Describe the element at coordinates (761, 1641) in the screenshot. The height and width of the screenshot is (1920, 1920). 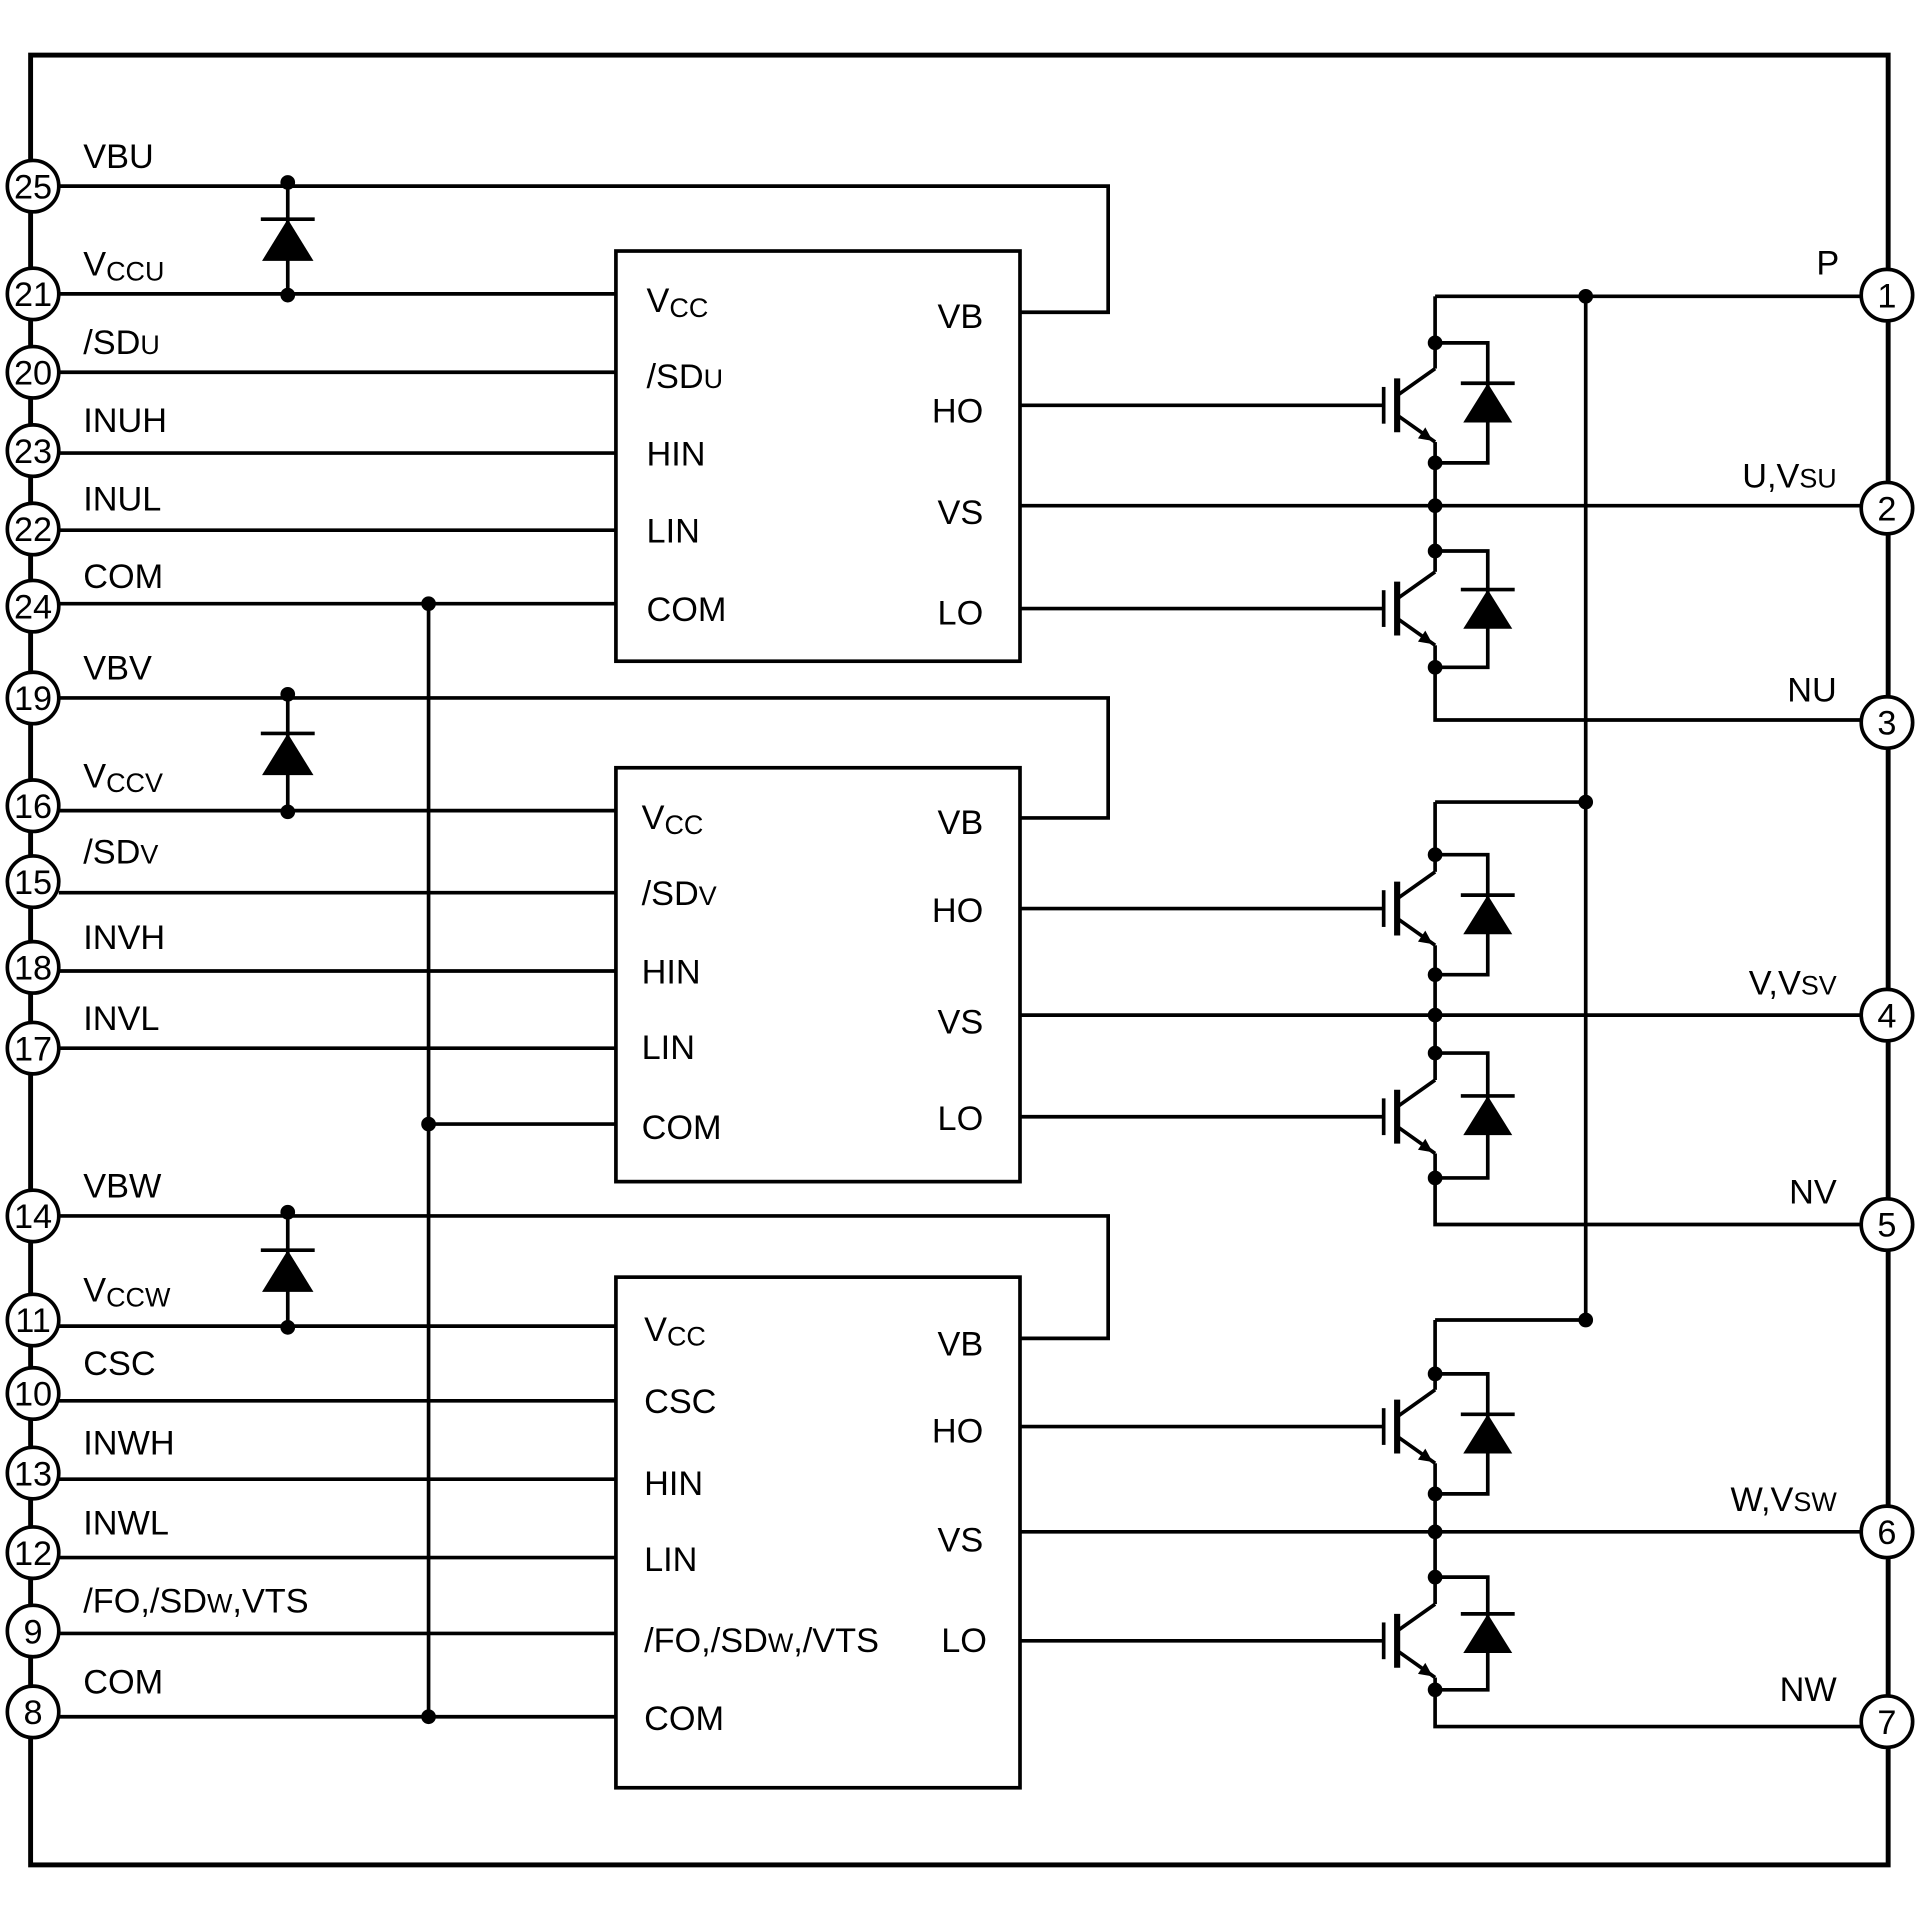
I see `ic-pin-label: /FO,/SDW,/VTS` at that location.